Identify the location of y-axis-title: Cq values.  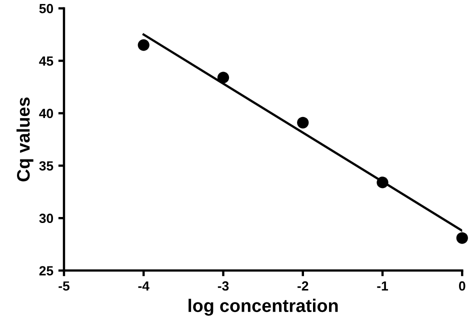
(25, 140).